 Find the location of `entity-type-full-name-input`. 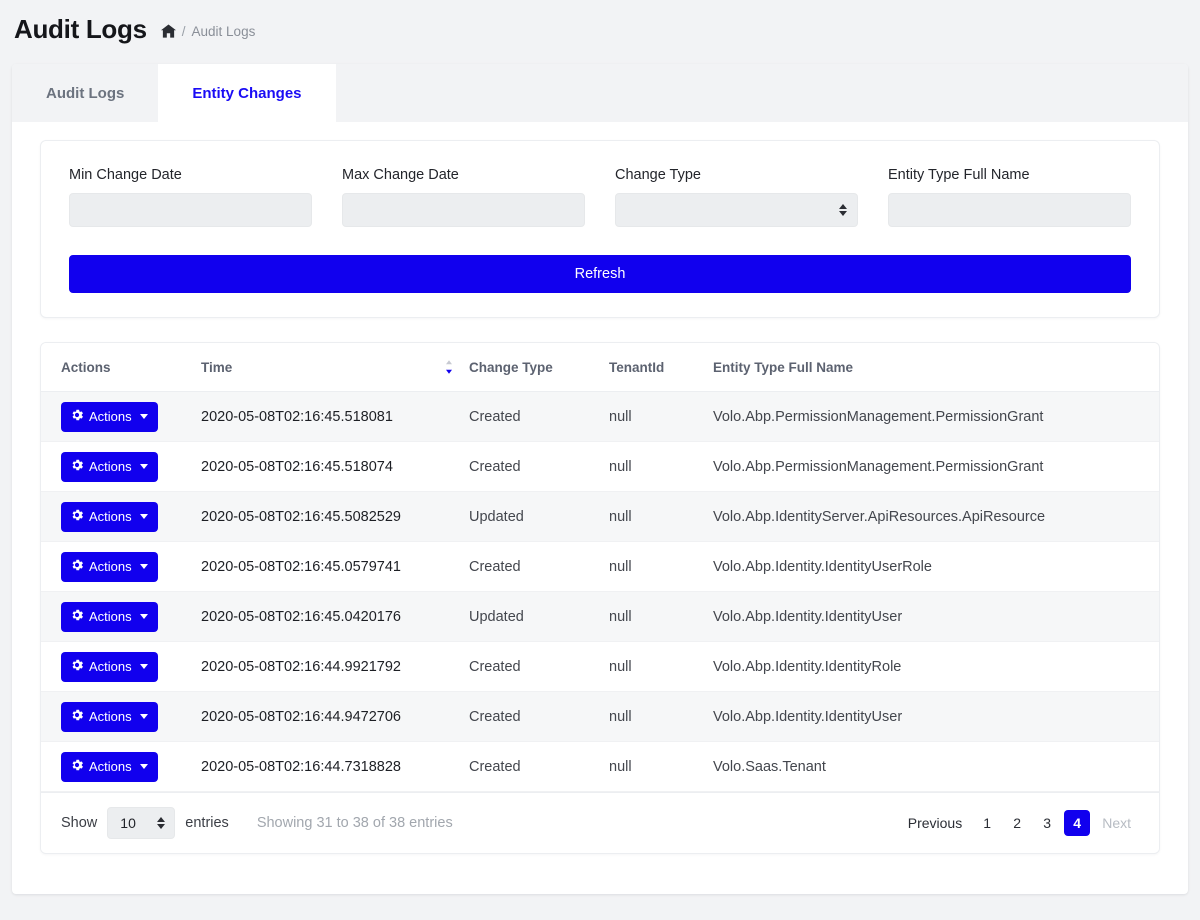

entity-type-full-name-input is located at coordinates (1009, 210).